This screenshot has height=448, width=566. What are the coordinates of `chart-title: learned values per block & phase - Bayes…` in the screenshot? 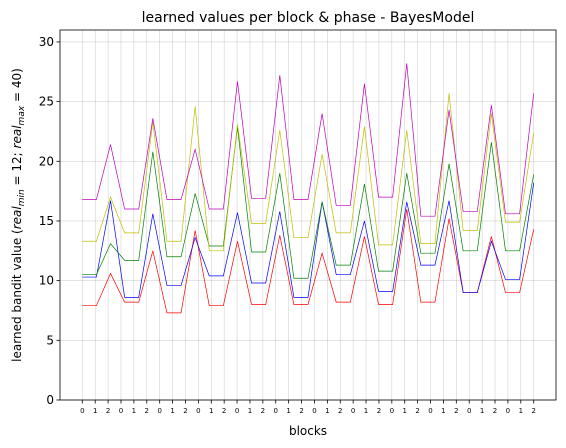 It's located at (308, 18).